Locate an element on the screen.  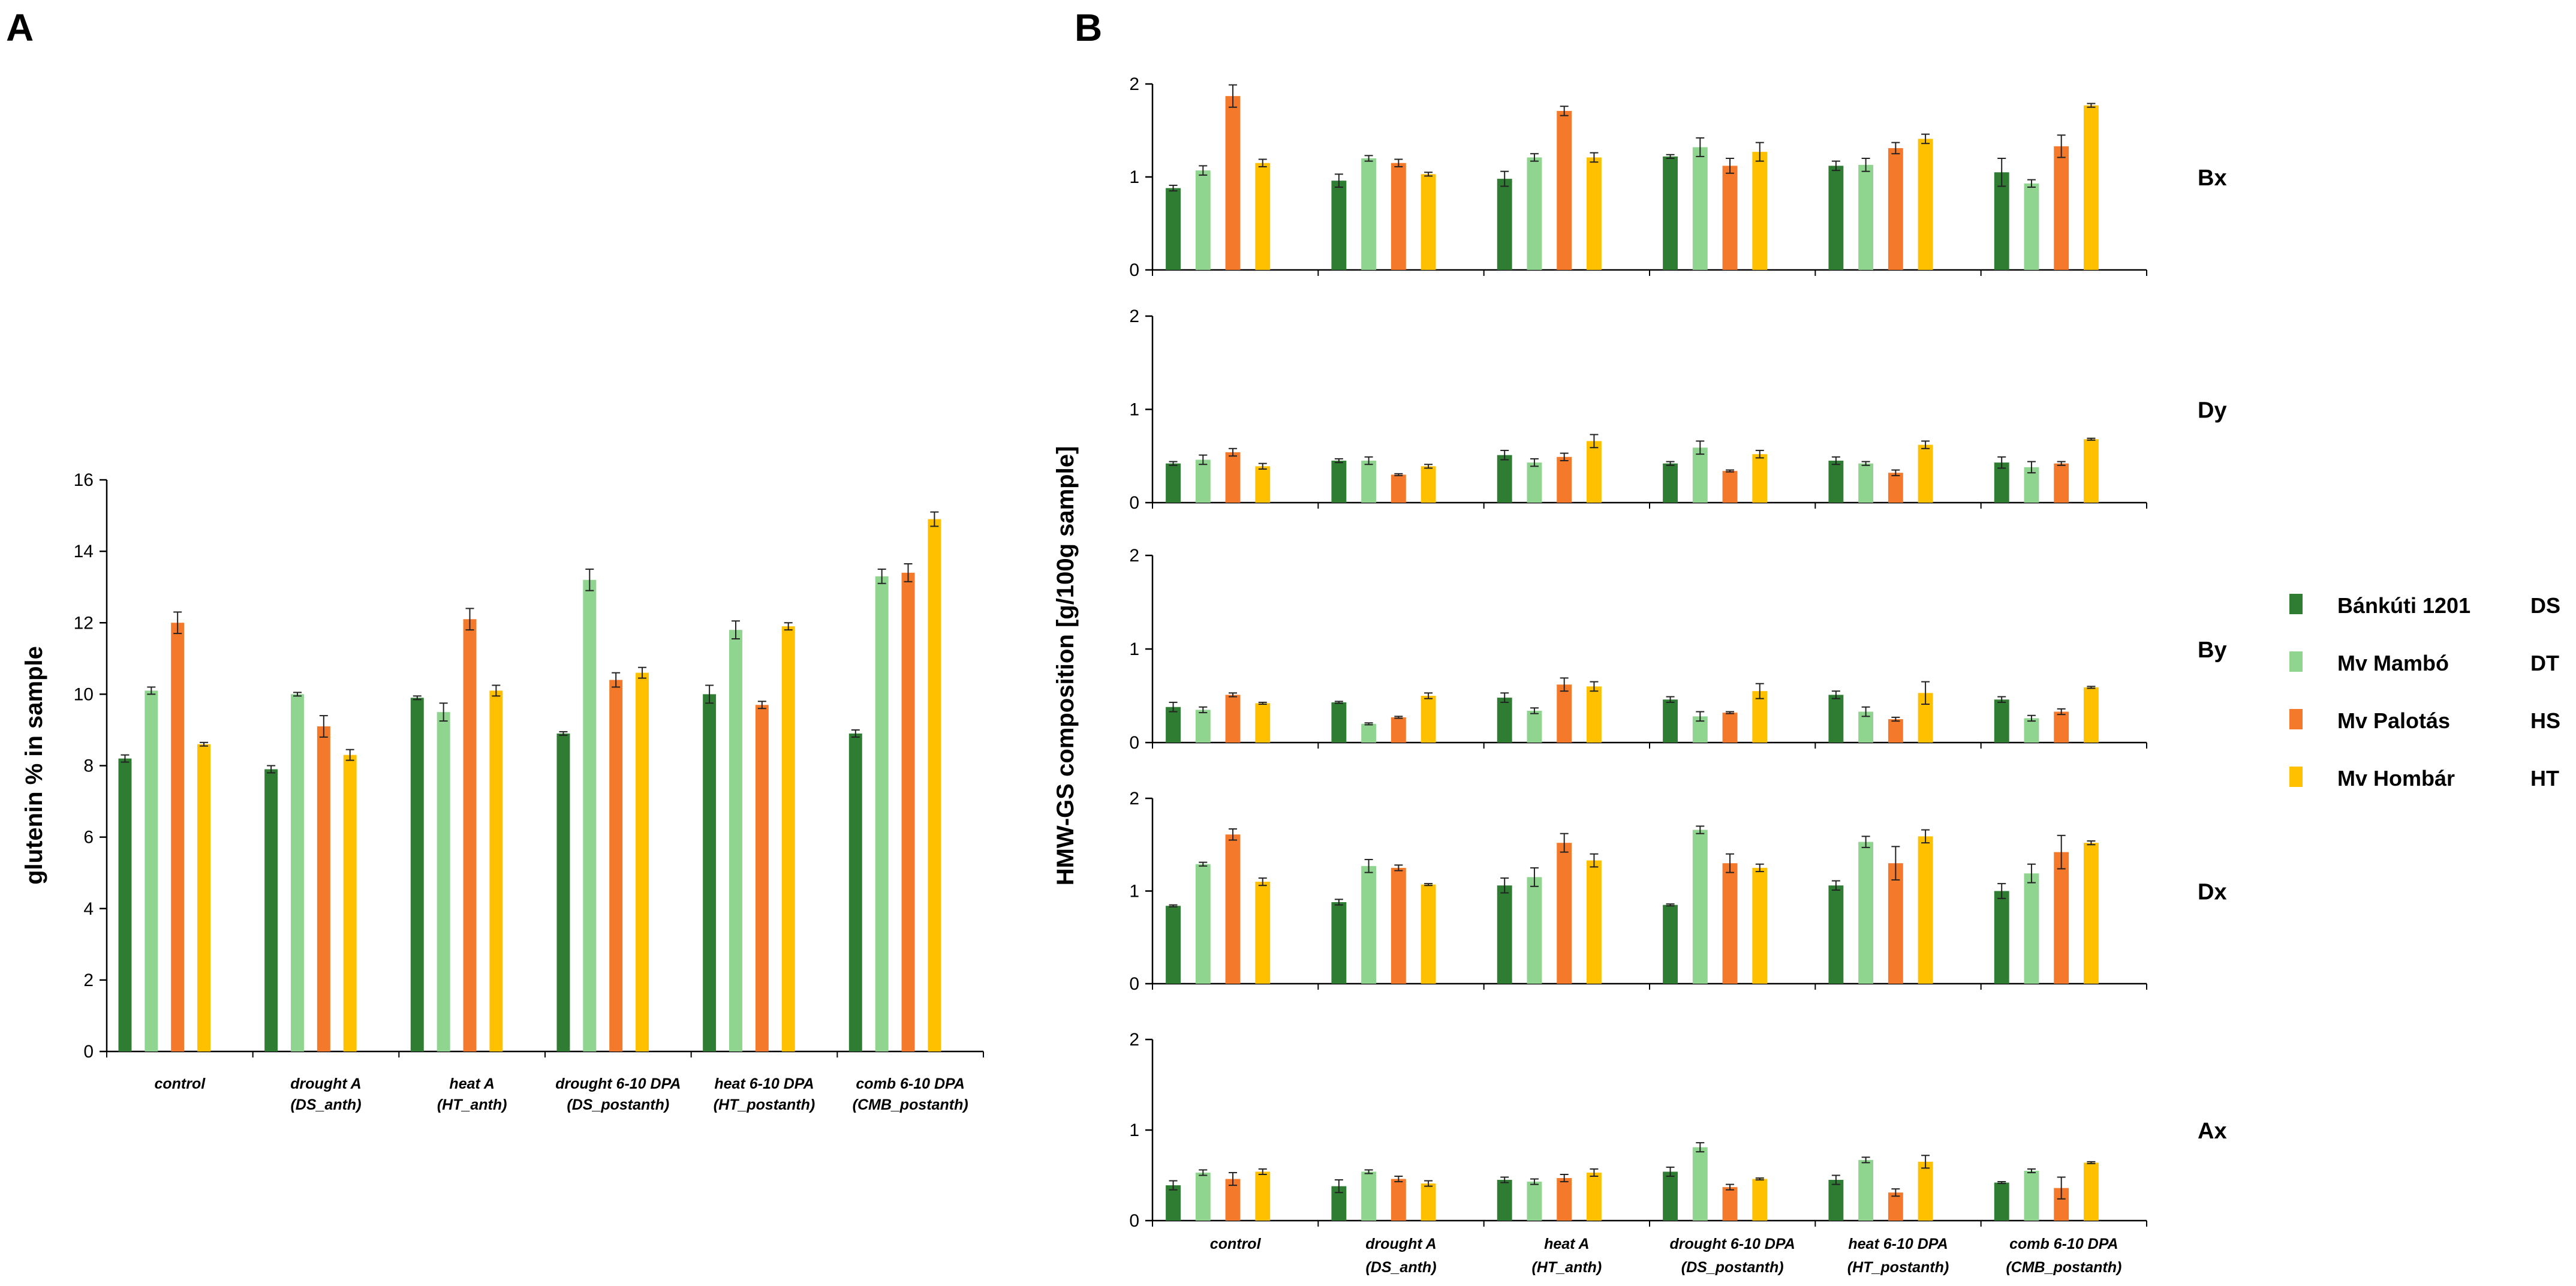
panel-a-y-axis-label: glutenin % in sample is located at coordinates (34, 765).